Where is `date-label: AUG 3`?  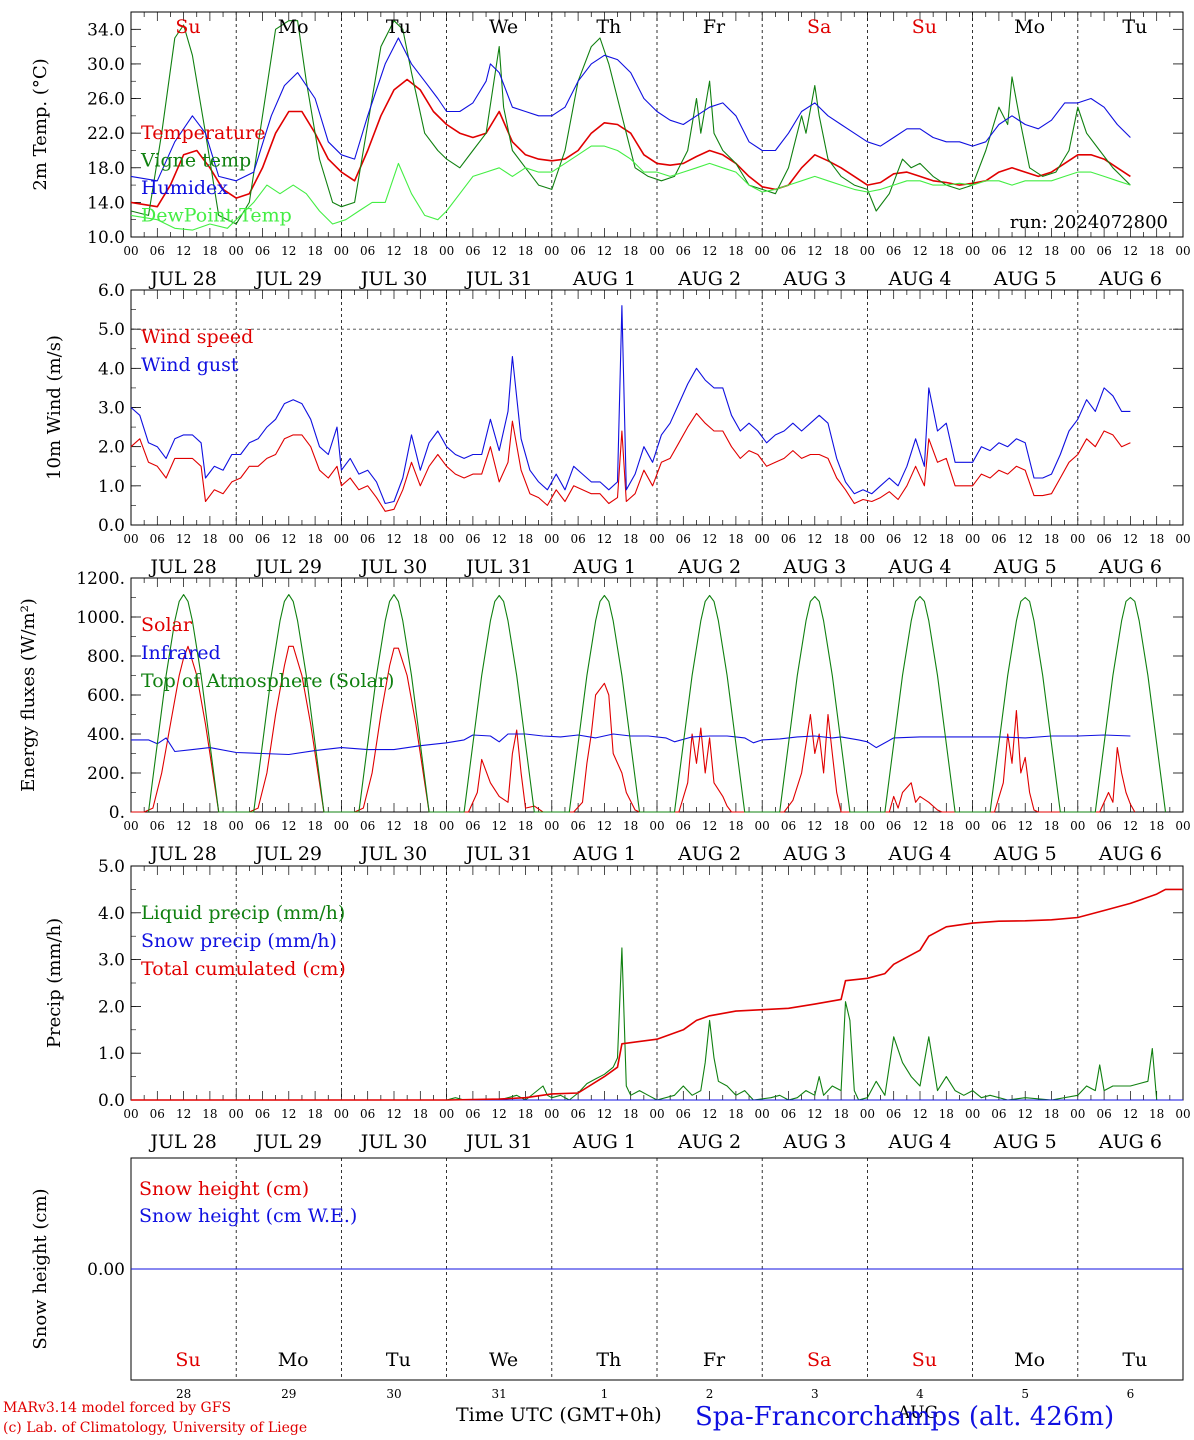
date-label: AUG 3 is located at coordinates (814, 567).